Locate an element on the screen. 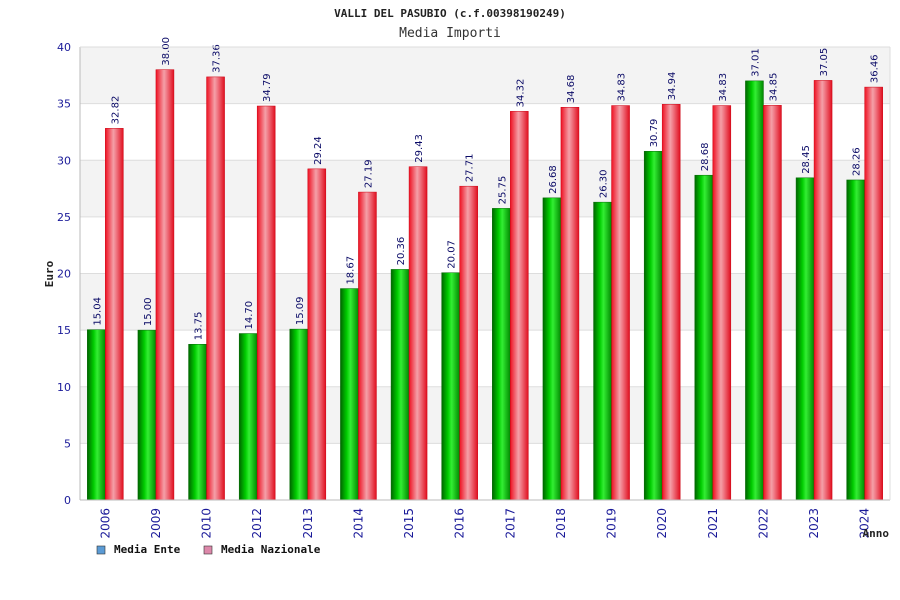  bar-media-nazionale-2012 is located at coordinates (266, 303).